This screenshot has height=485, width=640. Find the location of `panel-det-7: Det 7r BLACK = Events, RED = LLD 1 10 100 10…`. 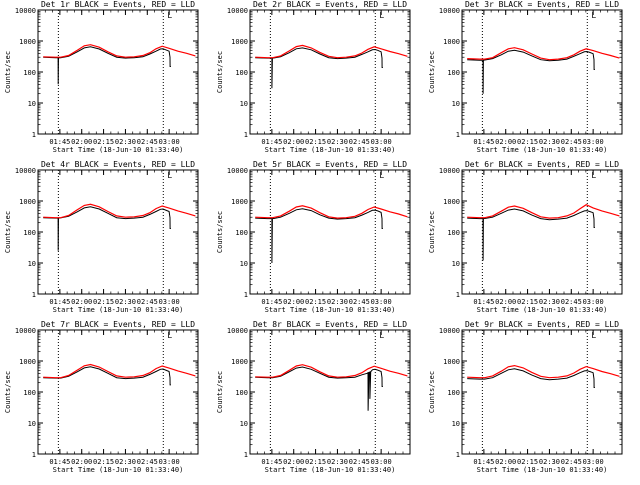

panel-det-7: Det 7r BLACK = Events, RED = LLD 1 10 100 10… is located at coordinates (101, 397).